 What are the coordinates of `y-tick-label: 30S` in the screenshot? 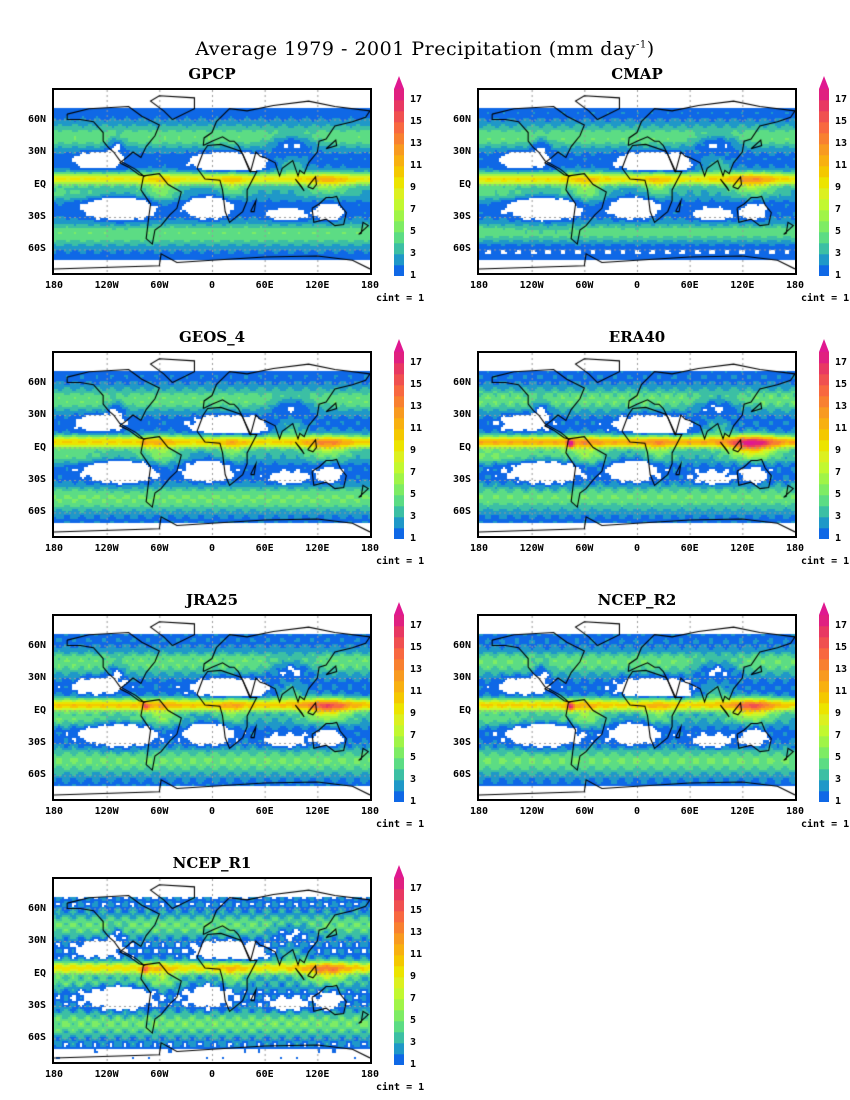 It's located at (36, 479).